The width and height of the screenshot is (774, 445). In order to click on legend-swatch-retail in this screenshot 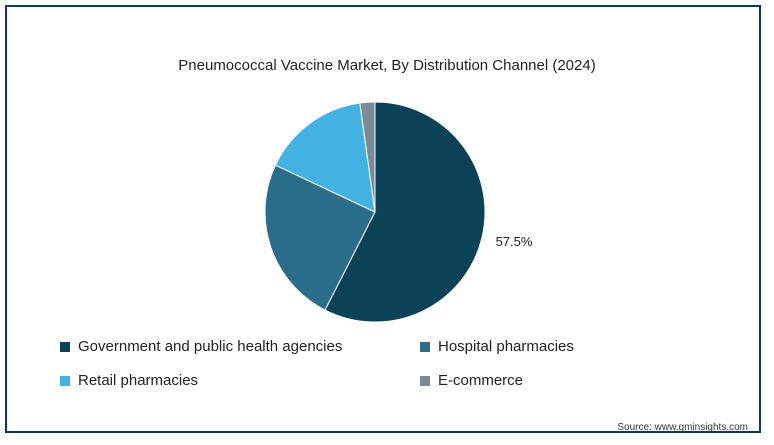, I will do `click(65, 380)`.